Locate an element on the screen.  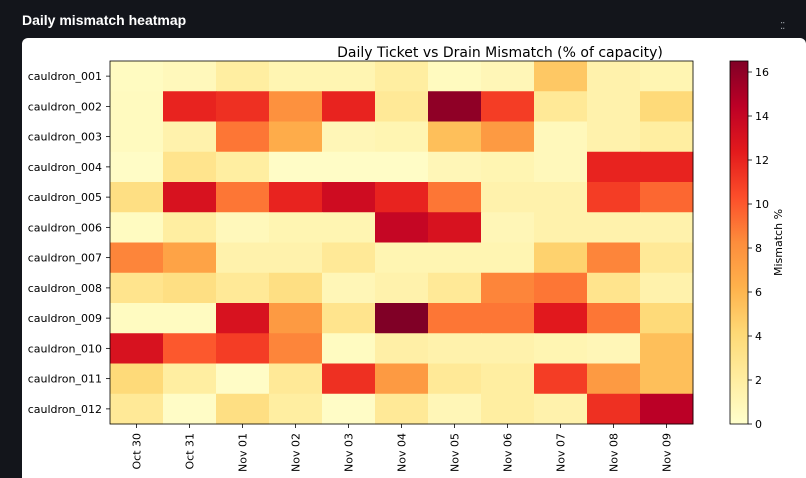
row-label: cauldron_012 is located at coordinates (65, 409).